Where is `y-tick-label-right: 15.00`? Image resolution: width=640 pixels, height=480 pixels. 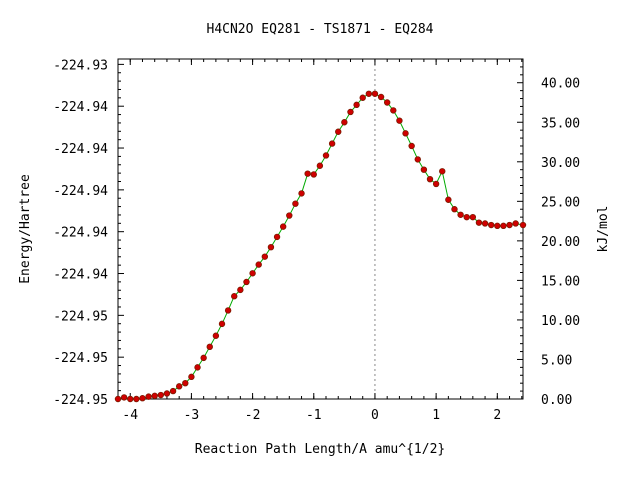
y-tick-label-right: 15.00 is located at coordinates (560, 281).